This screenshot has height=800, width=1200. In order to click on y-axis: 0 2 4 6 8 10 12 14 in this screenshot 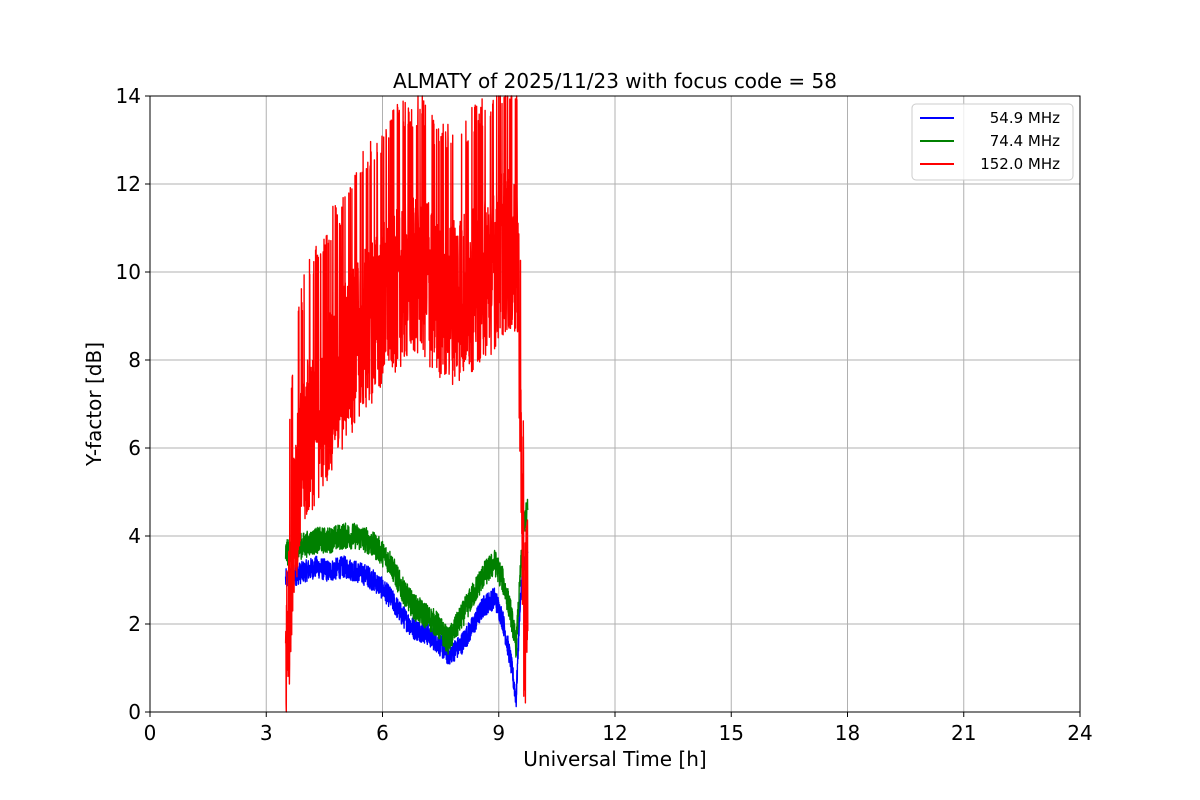, I will do `click(133, 404)`.